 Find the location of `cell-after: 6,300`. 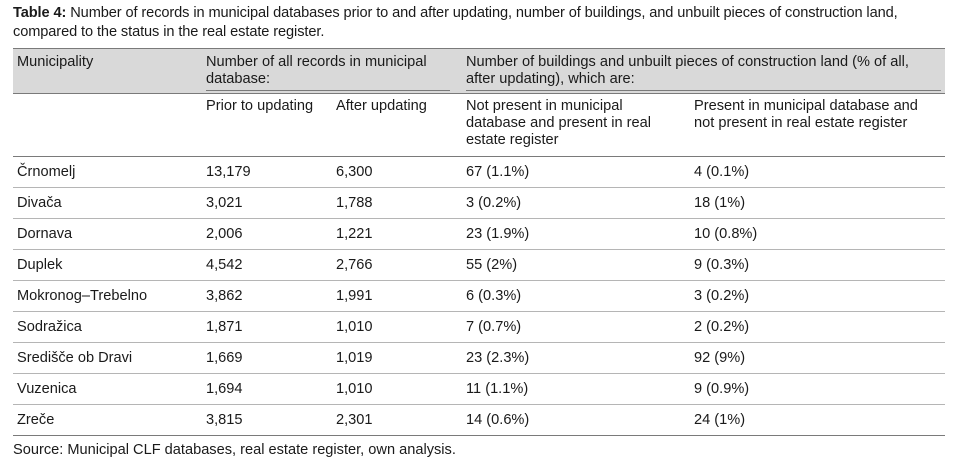

cell-after: 6,300 is located at coordinates (397, 172).